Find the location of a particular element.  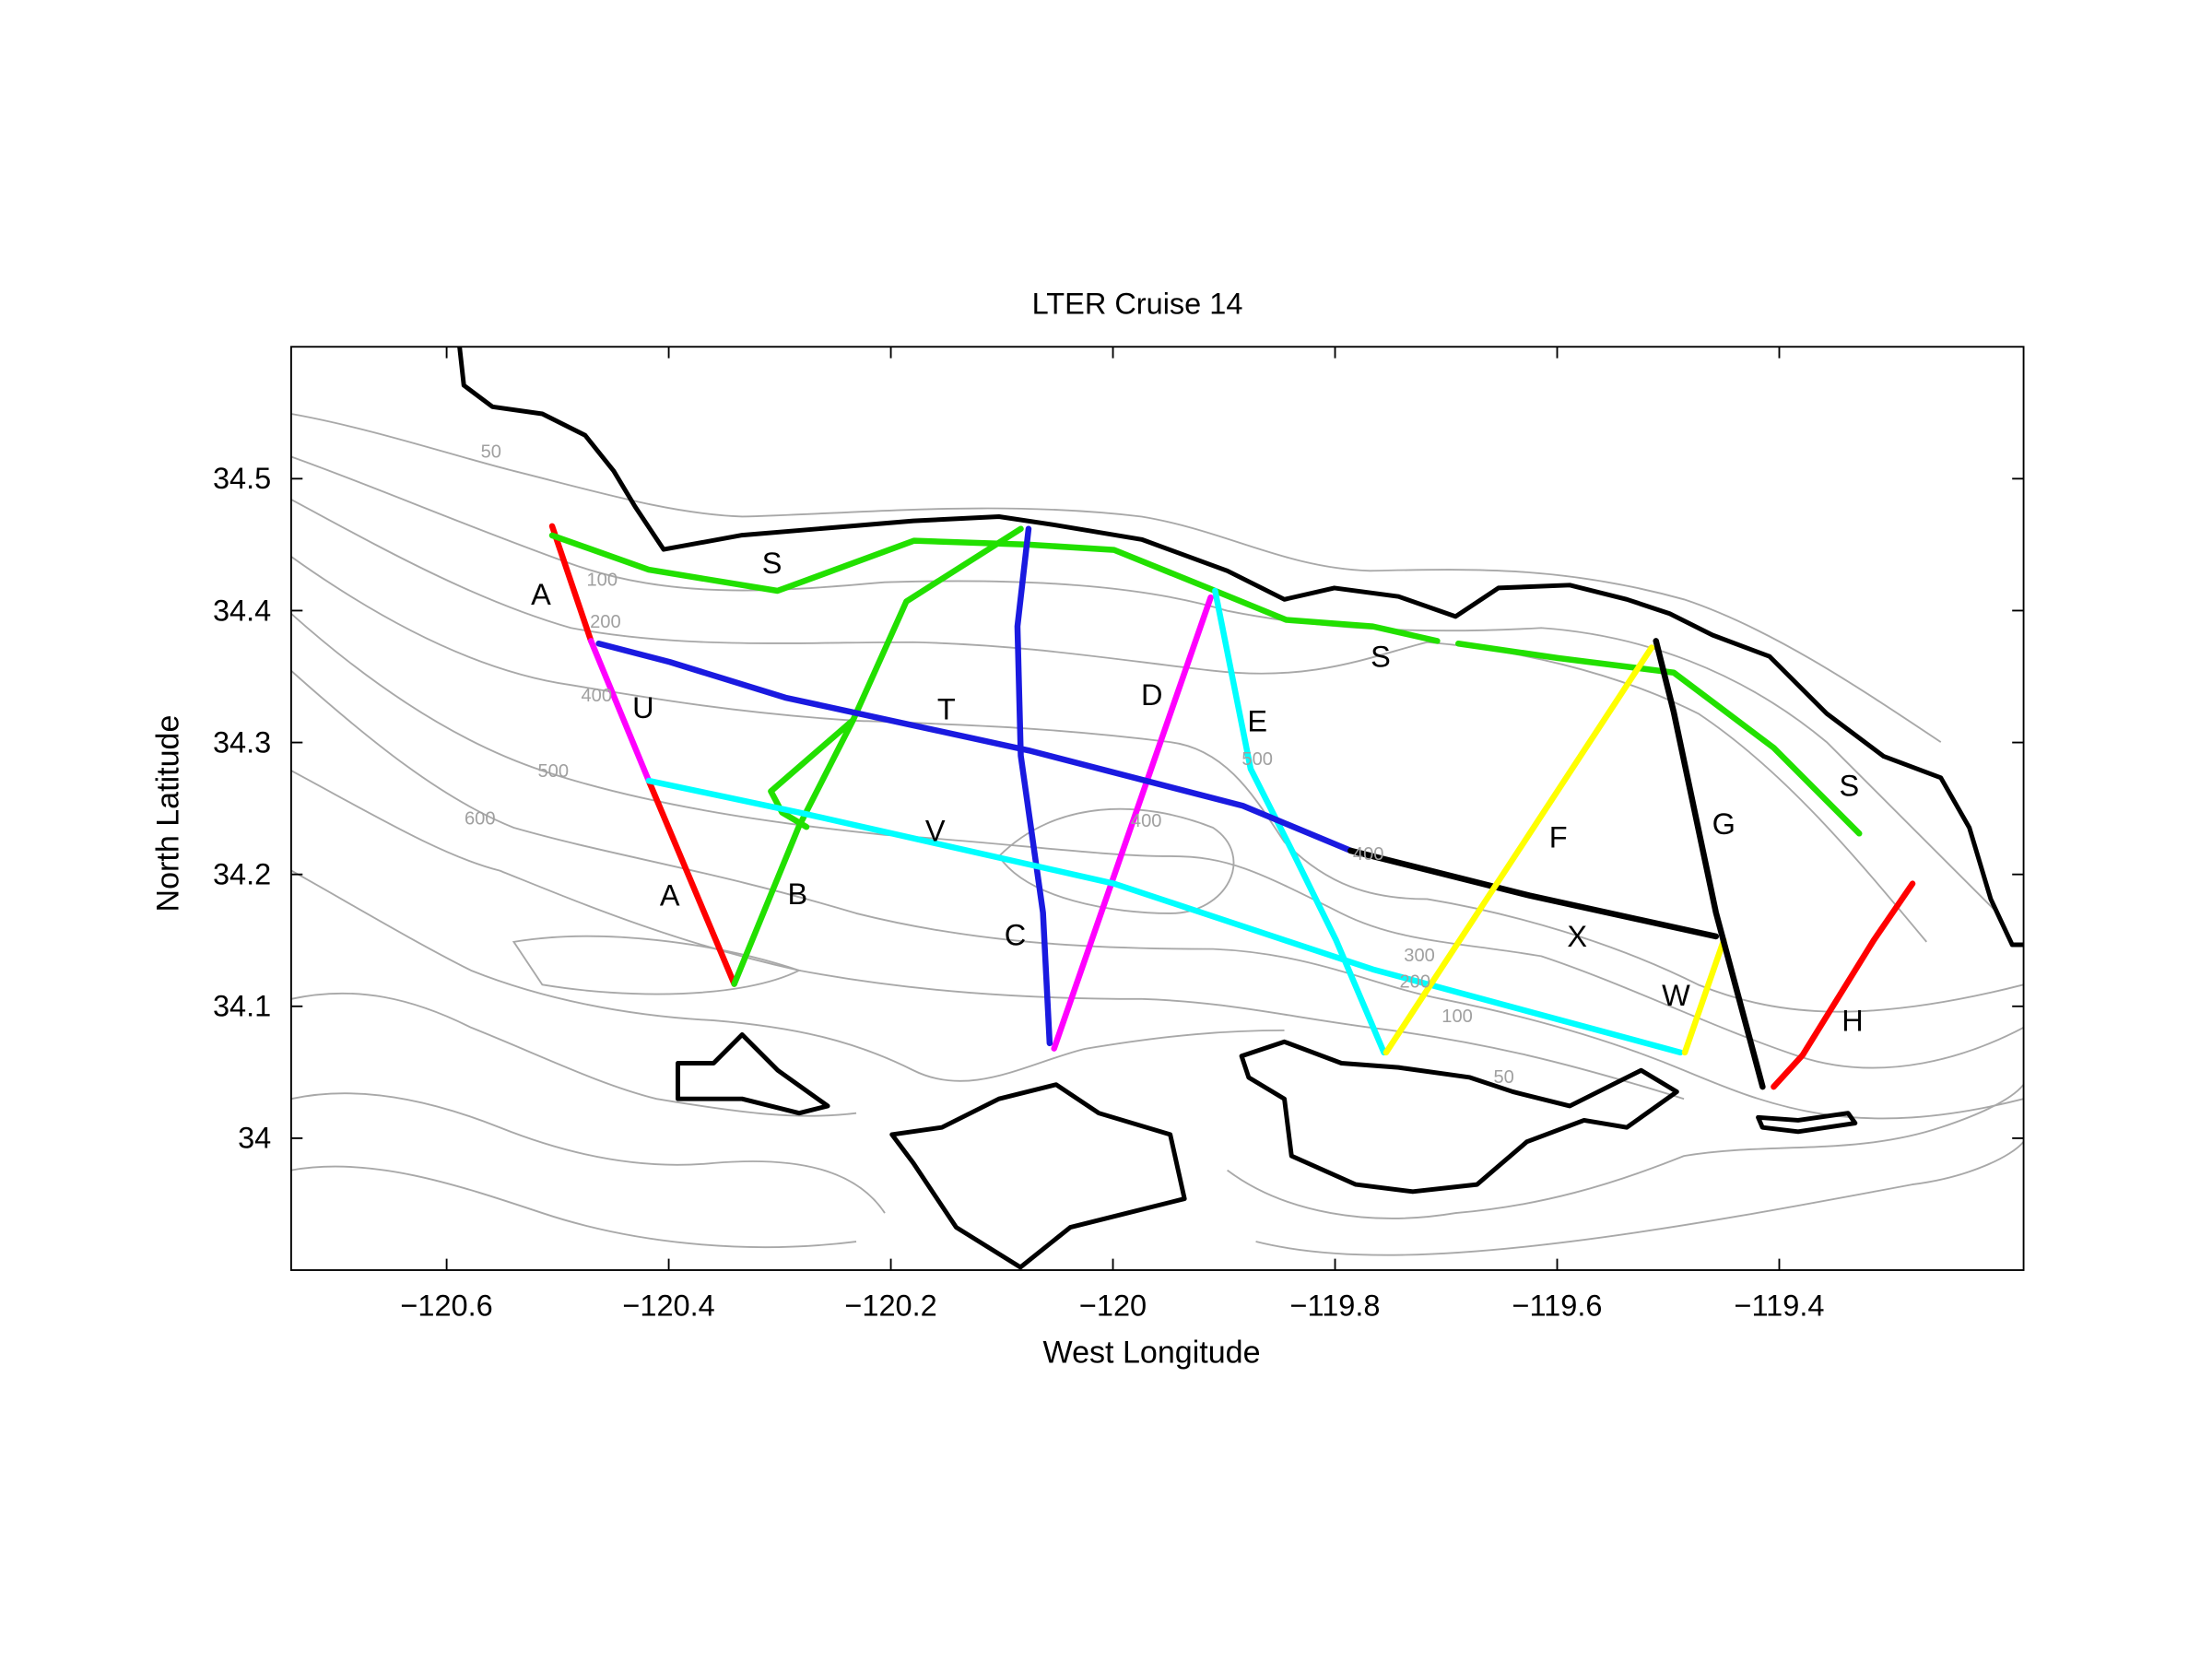

track-label: W is located at coordinates (1676, 995).